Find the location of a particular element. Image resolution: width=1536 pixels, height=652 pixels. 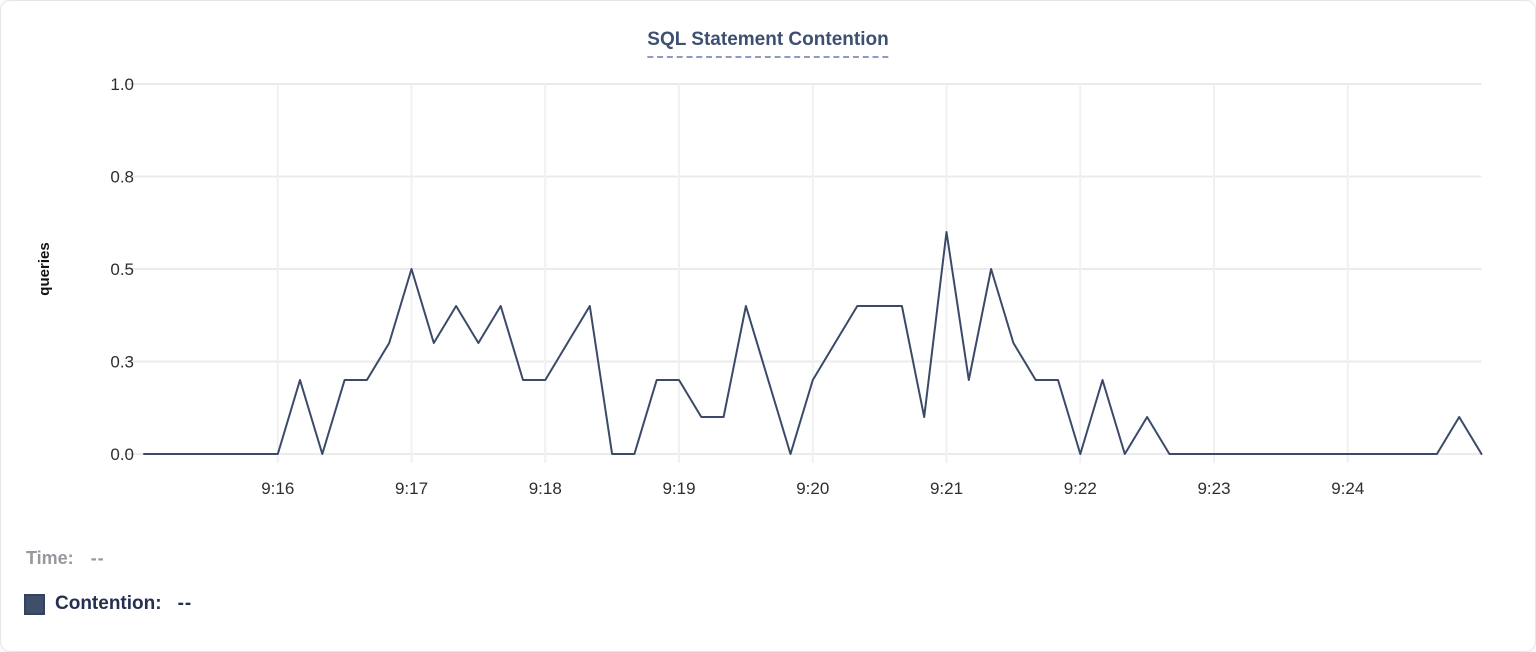

x-tick-label: 9:21 is located at coordinates (946, 488).